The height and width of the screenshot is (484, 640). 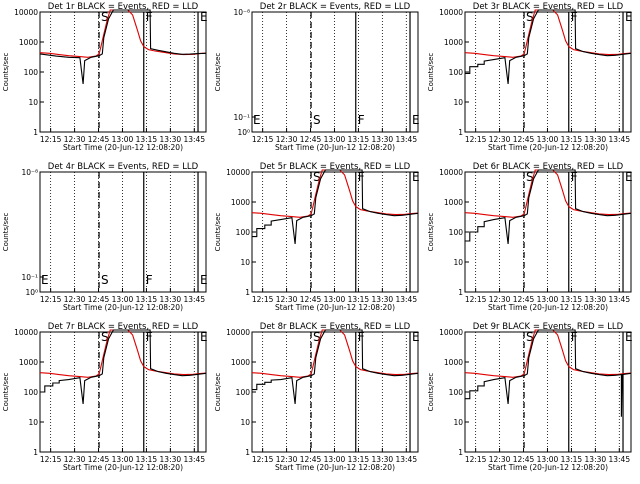 What do you see at coordinates (45, 280) in the screenshot?
I see `marker-label-left: E` at bounding box center [45, 280].